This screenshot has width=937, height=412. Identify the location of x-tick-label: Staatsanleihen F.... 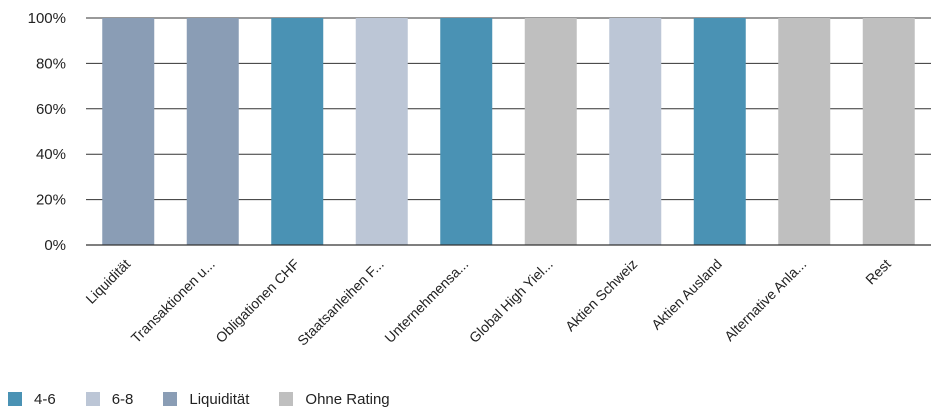
(340, 302).